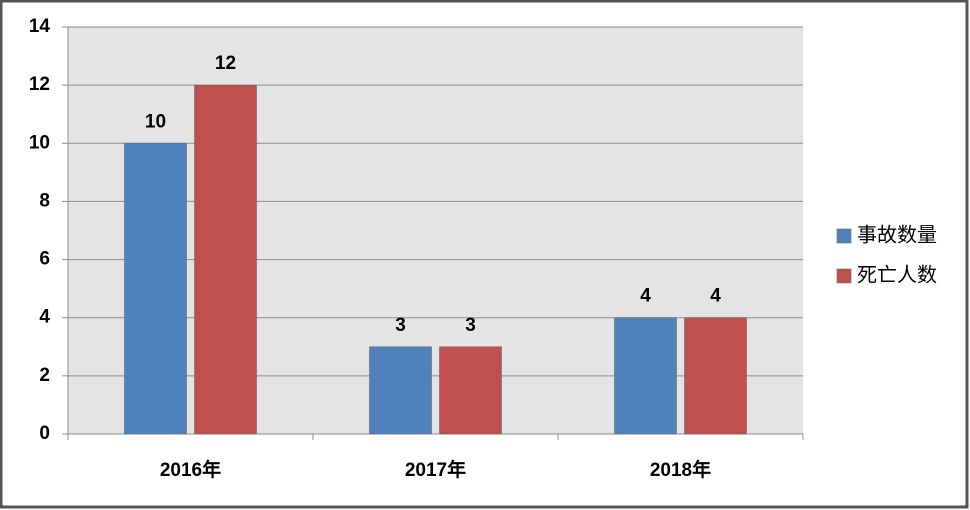 The image size is (970, 510). What do you see at coordinates (39, 84) in the screenshot?
I see `y-tick-label: 12` at bounding box center [39, 84].